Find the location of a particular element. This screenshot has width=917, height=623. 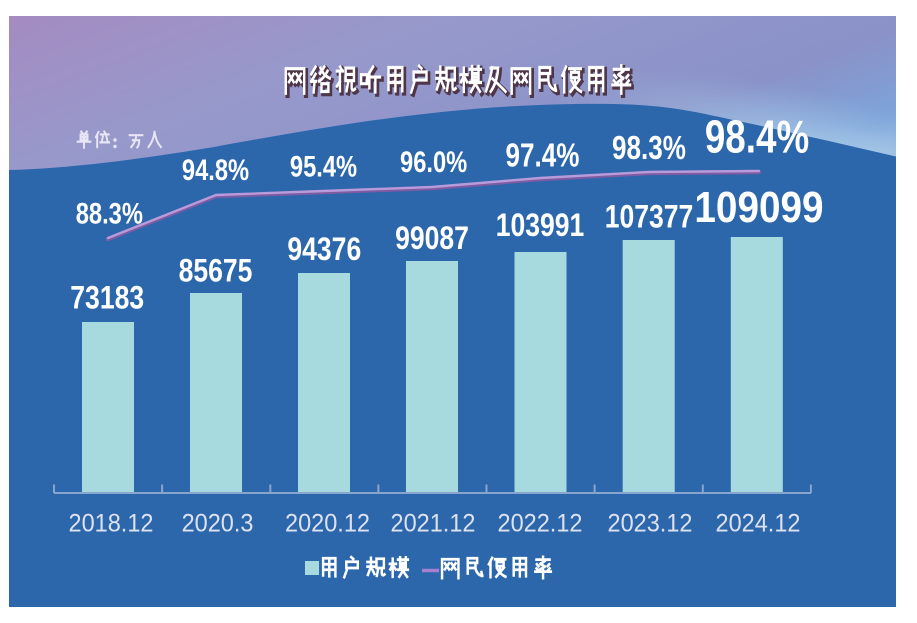

svg-text: 109099 is located at coordinates (758, 206).